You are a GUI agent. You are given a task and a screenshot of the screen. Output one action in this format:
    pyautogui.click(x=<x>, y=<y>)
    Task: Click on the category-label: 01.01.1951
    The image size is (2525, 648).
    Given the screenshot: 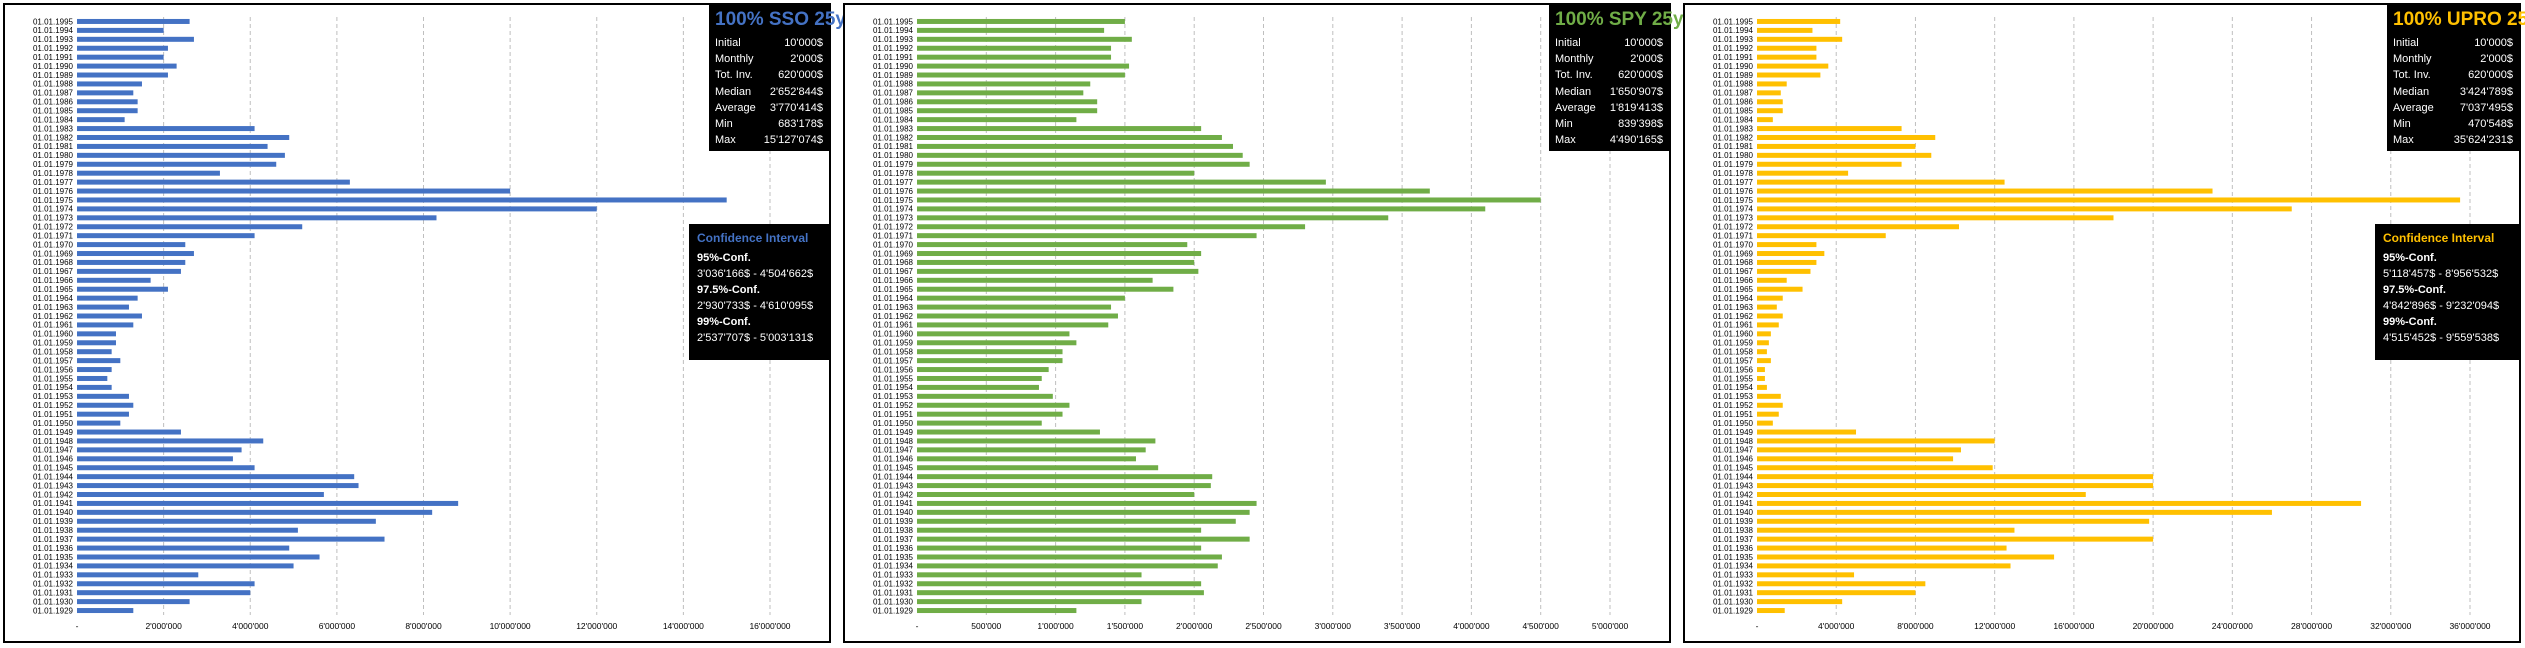 What is the action you would take?
    pyautogui.click(x=1733, y=414)
    